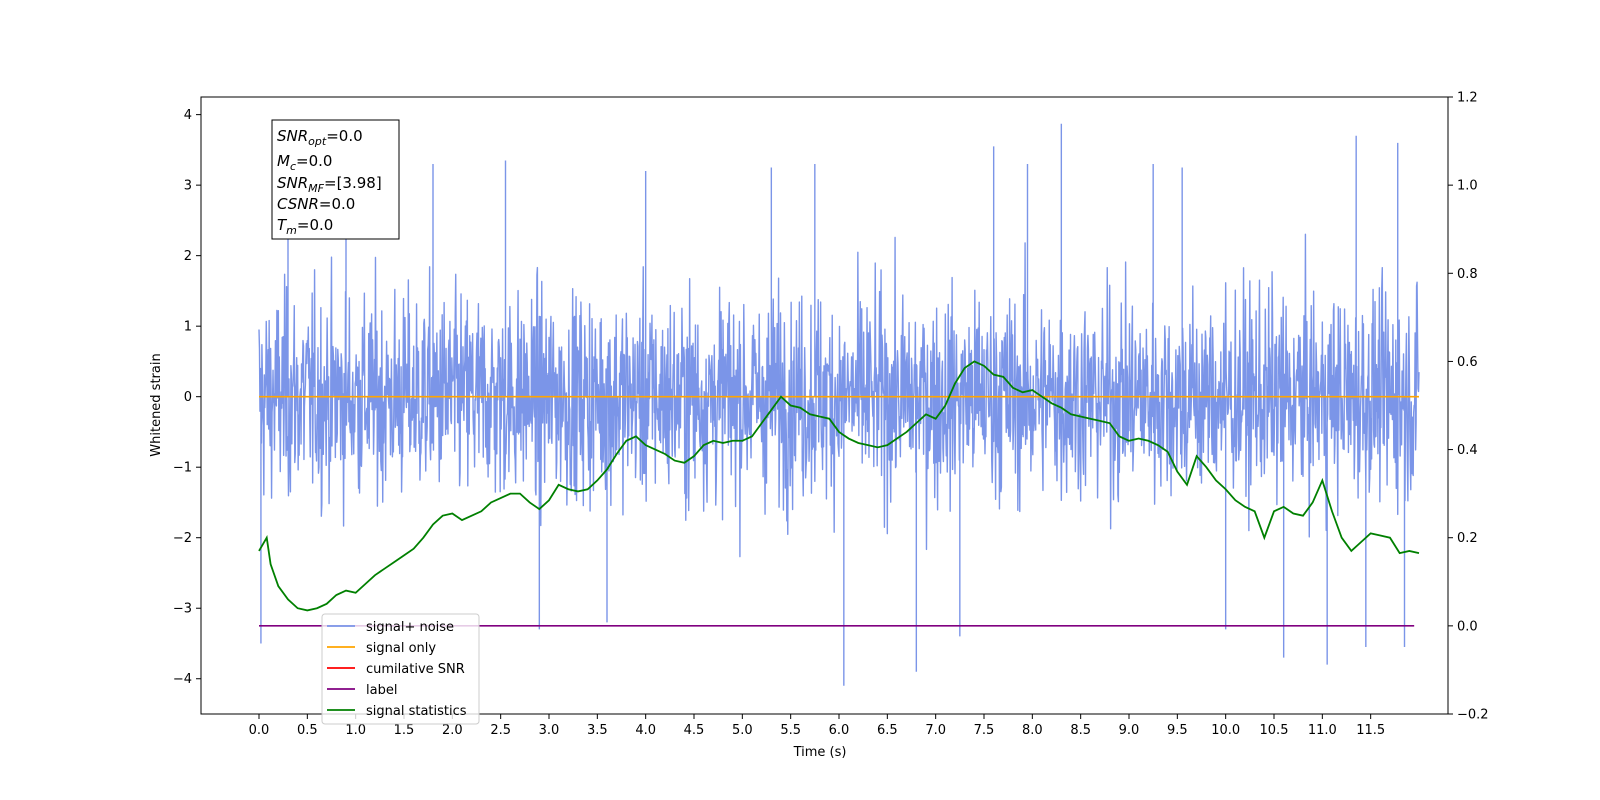  Describe the element at coordinates (304, 162) in the screenshot. I see `info-line: Mc=0.0` at that location.